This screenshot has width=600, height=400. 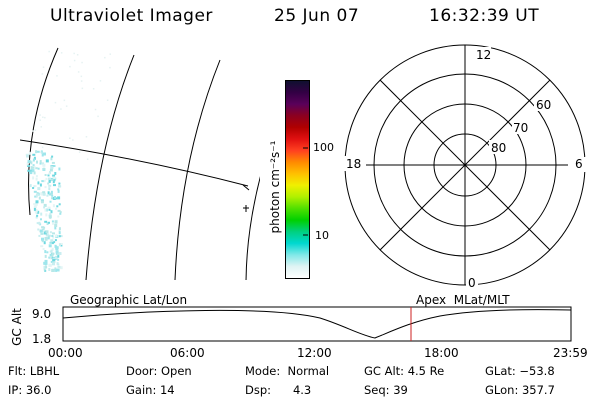 I want to click on flt-value: Flt: LBHL, so click(x=34, y=371).